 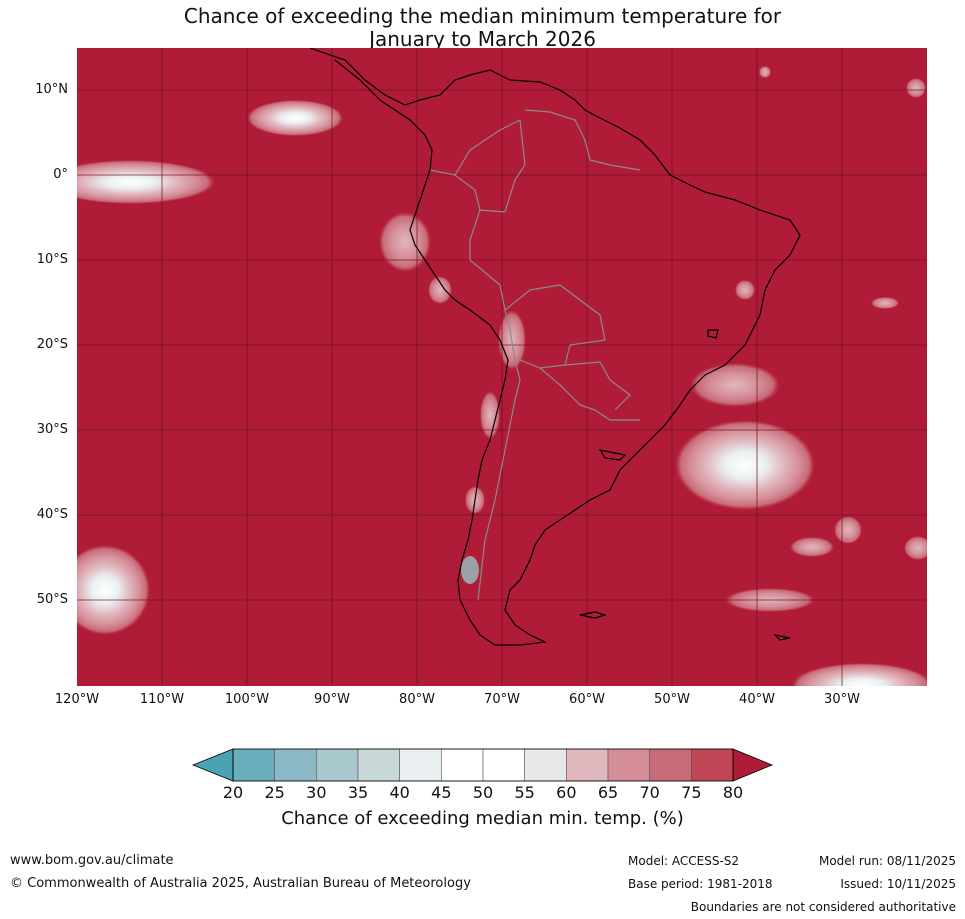 What do you see at coordinates (52, 429) in the screenshot?
I see `lat-label-30s: 30°S` at bounding box center [52, 429].